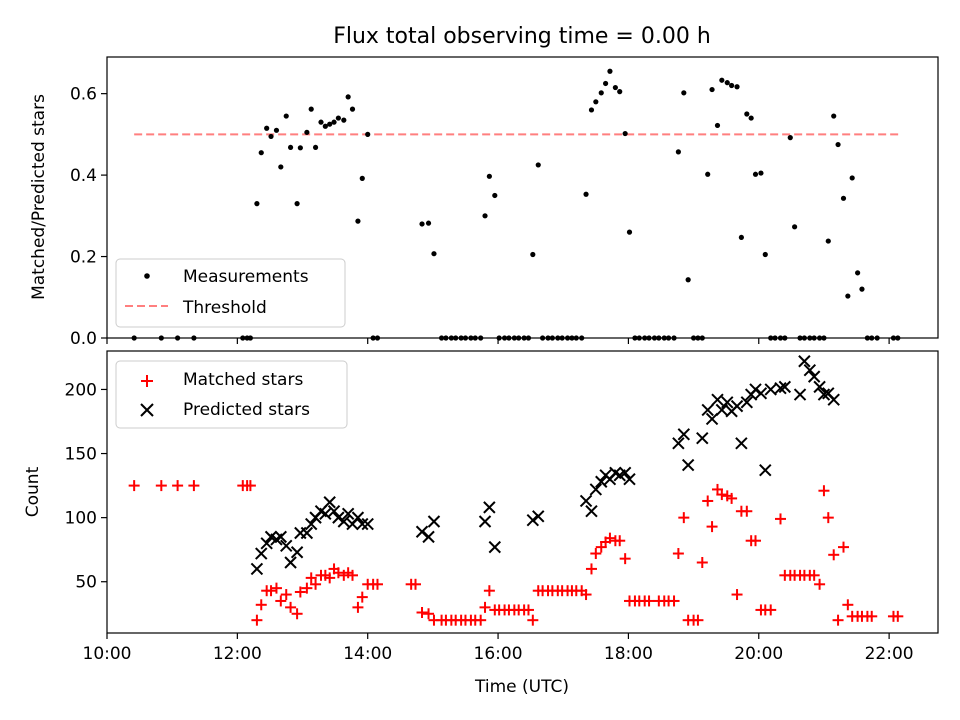 This screenshot has height=720, width=960. What do you see at coordinates (33, 491) in the screenshot?
I see `bottom-y-axis-label: Count` at bounding box center [33, 491].